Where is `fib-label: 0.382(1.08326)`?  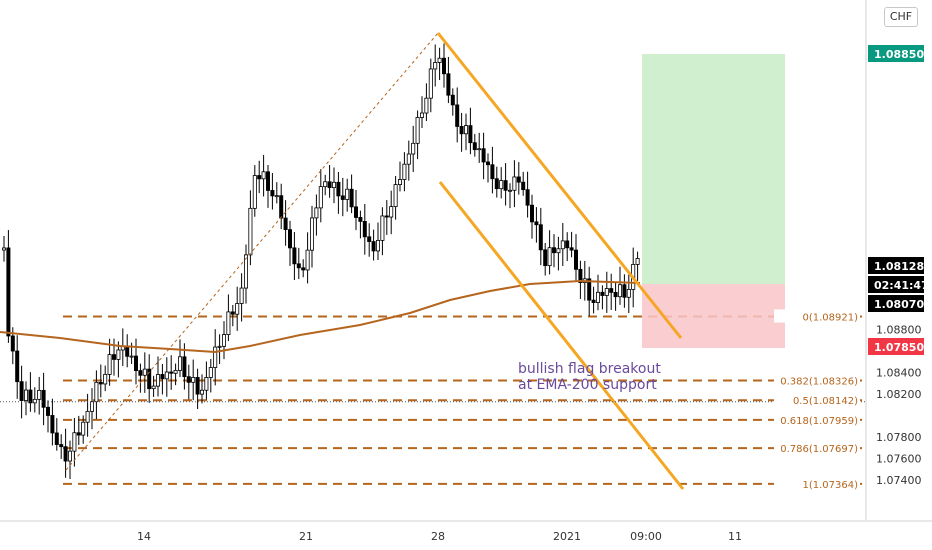 fib-label: 0.382(1.08326) is located at coordinates (819, 381).